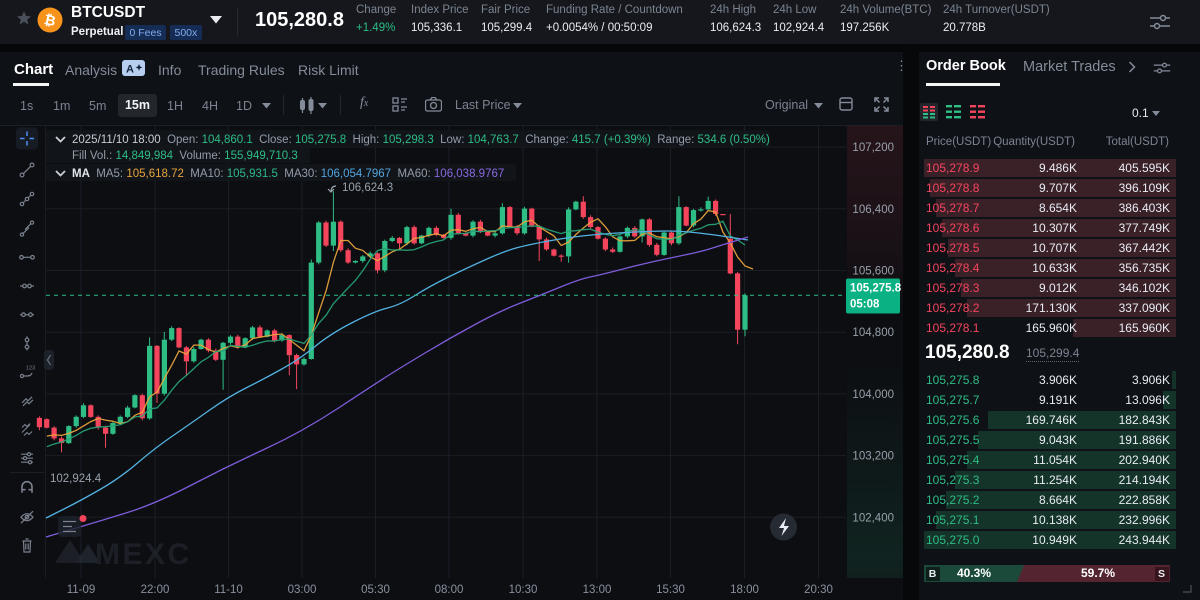 This screenshot has width=1200, height=600. Describe the element at coordinates (30, 369) in the screenshot. I see `svg-text: 123` at that location.